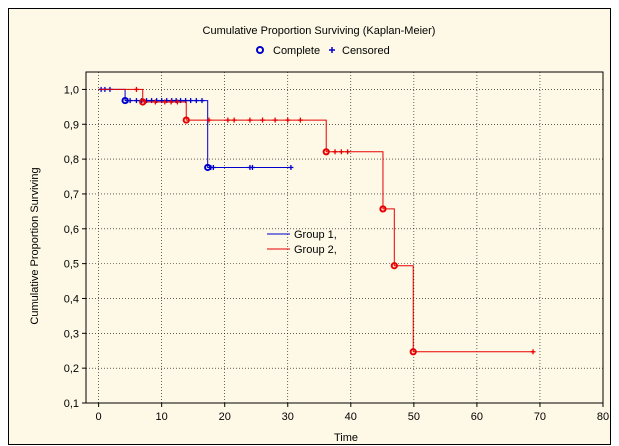  Describe the element at coordinates (414, 417) in the screenshot. I see `x-tick-label: 50` at that location.